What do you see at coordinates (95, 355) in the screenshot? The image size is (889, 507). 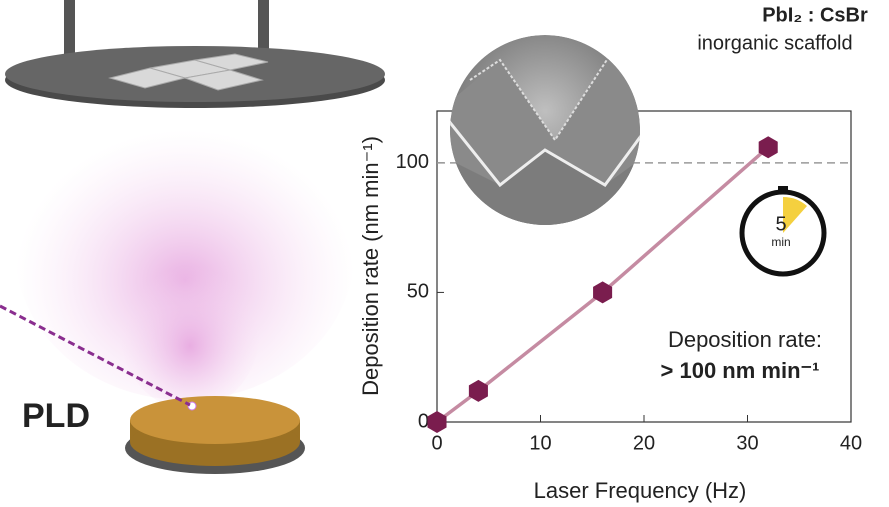 I see `laser-beam` at bounding box center [95, 355].